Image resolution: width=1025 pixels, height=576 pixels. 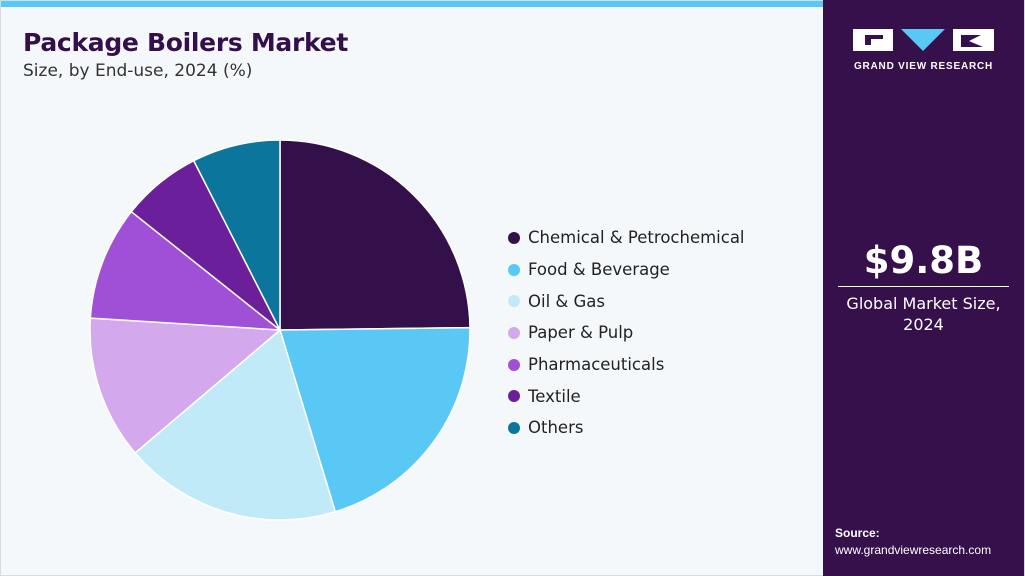 What do you see at coordinates (923, 324) in the screenshot?
I see `market-size-label-line2: 2024` at bounding box center [923, 324].